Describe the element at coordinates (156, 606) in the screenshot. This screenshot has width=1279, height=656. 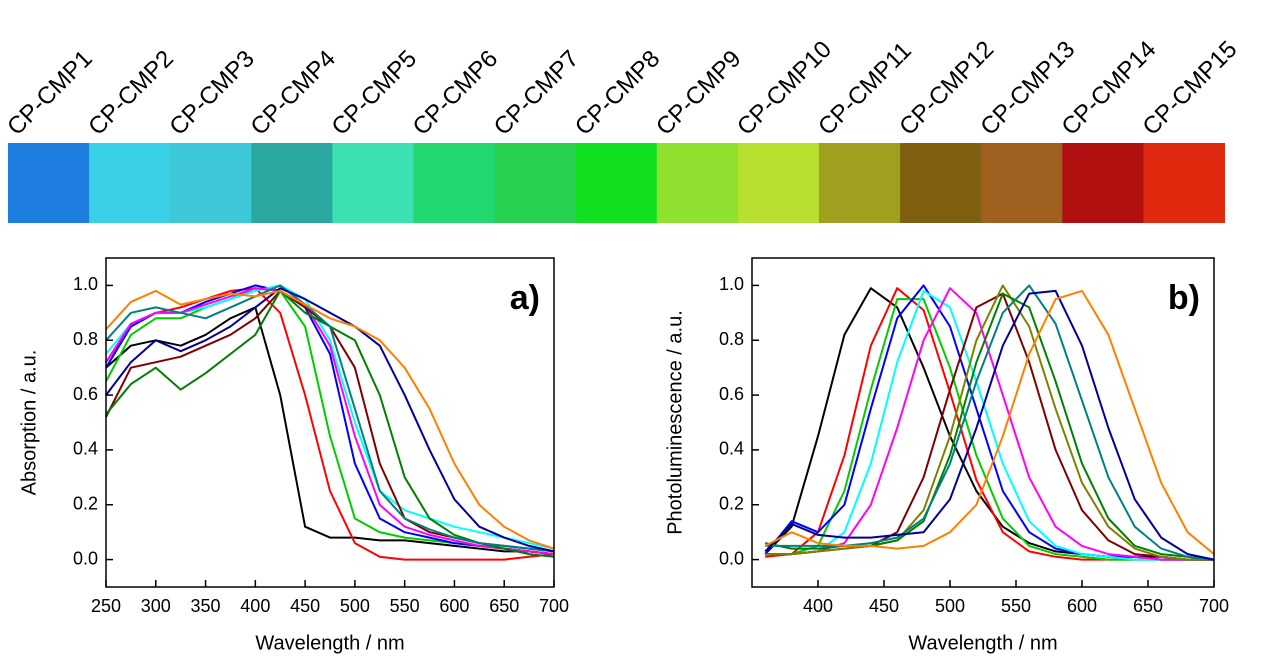
I see `x-tick-label: 300` at that location.